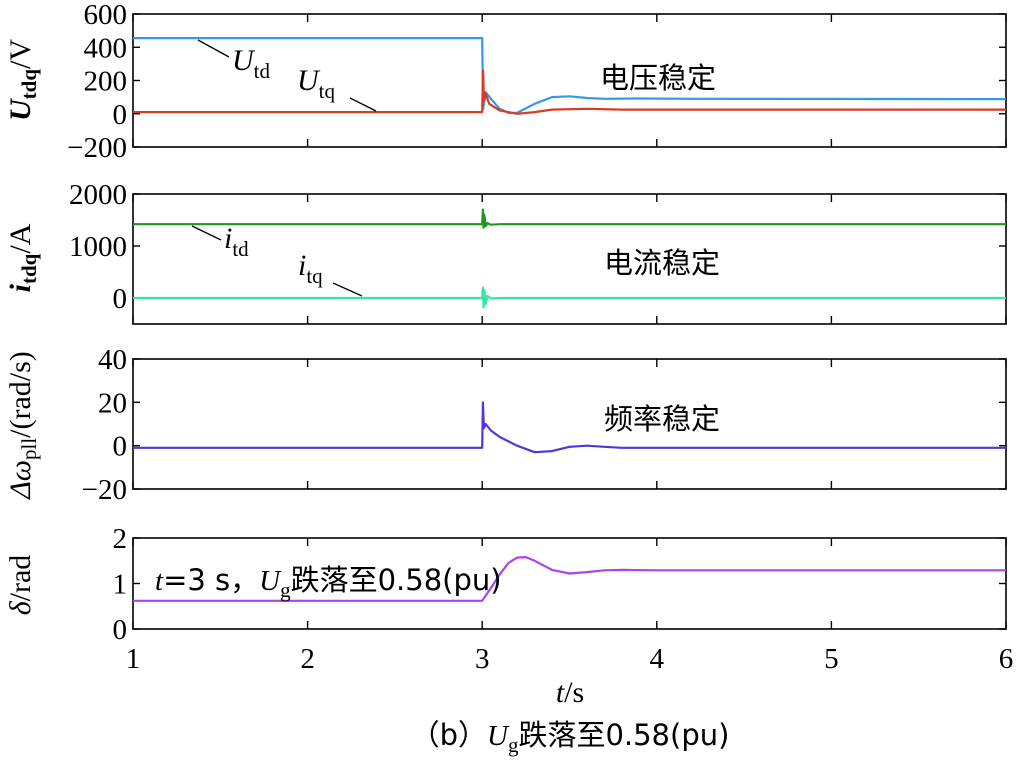 The image size is (1018, 767). I want to click on voltage-series-1-line, so click(569, 92).